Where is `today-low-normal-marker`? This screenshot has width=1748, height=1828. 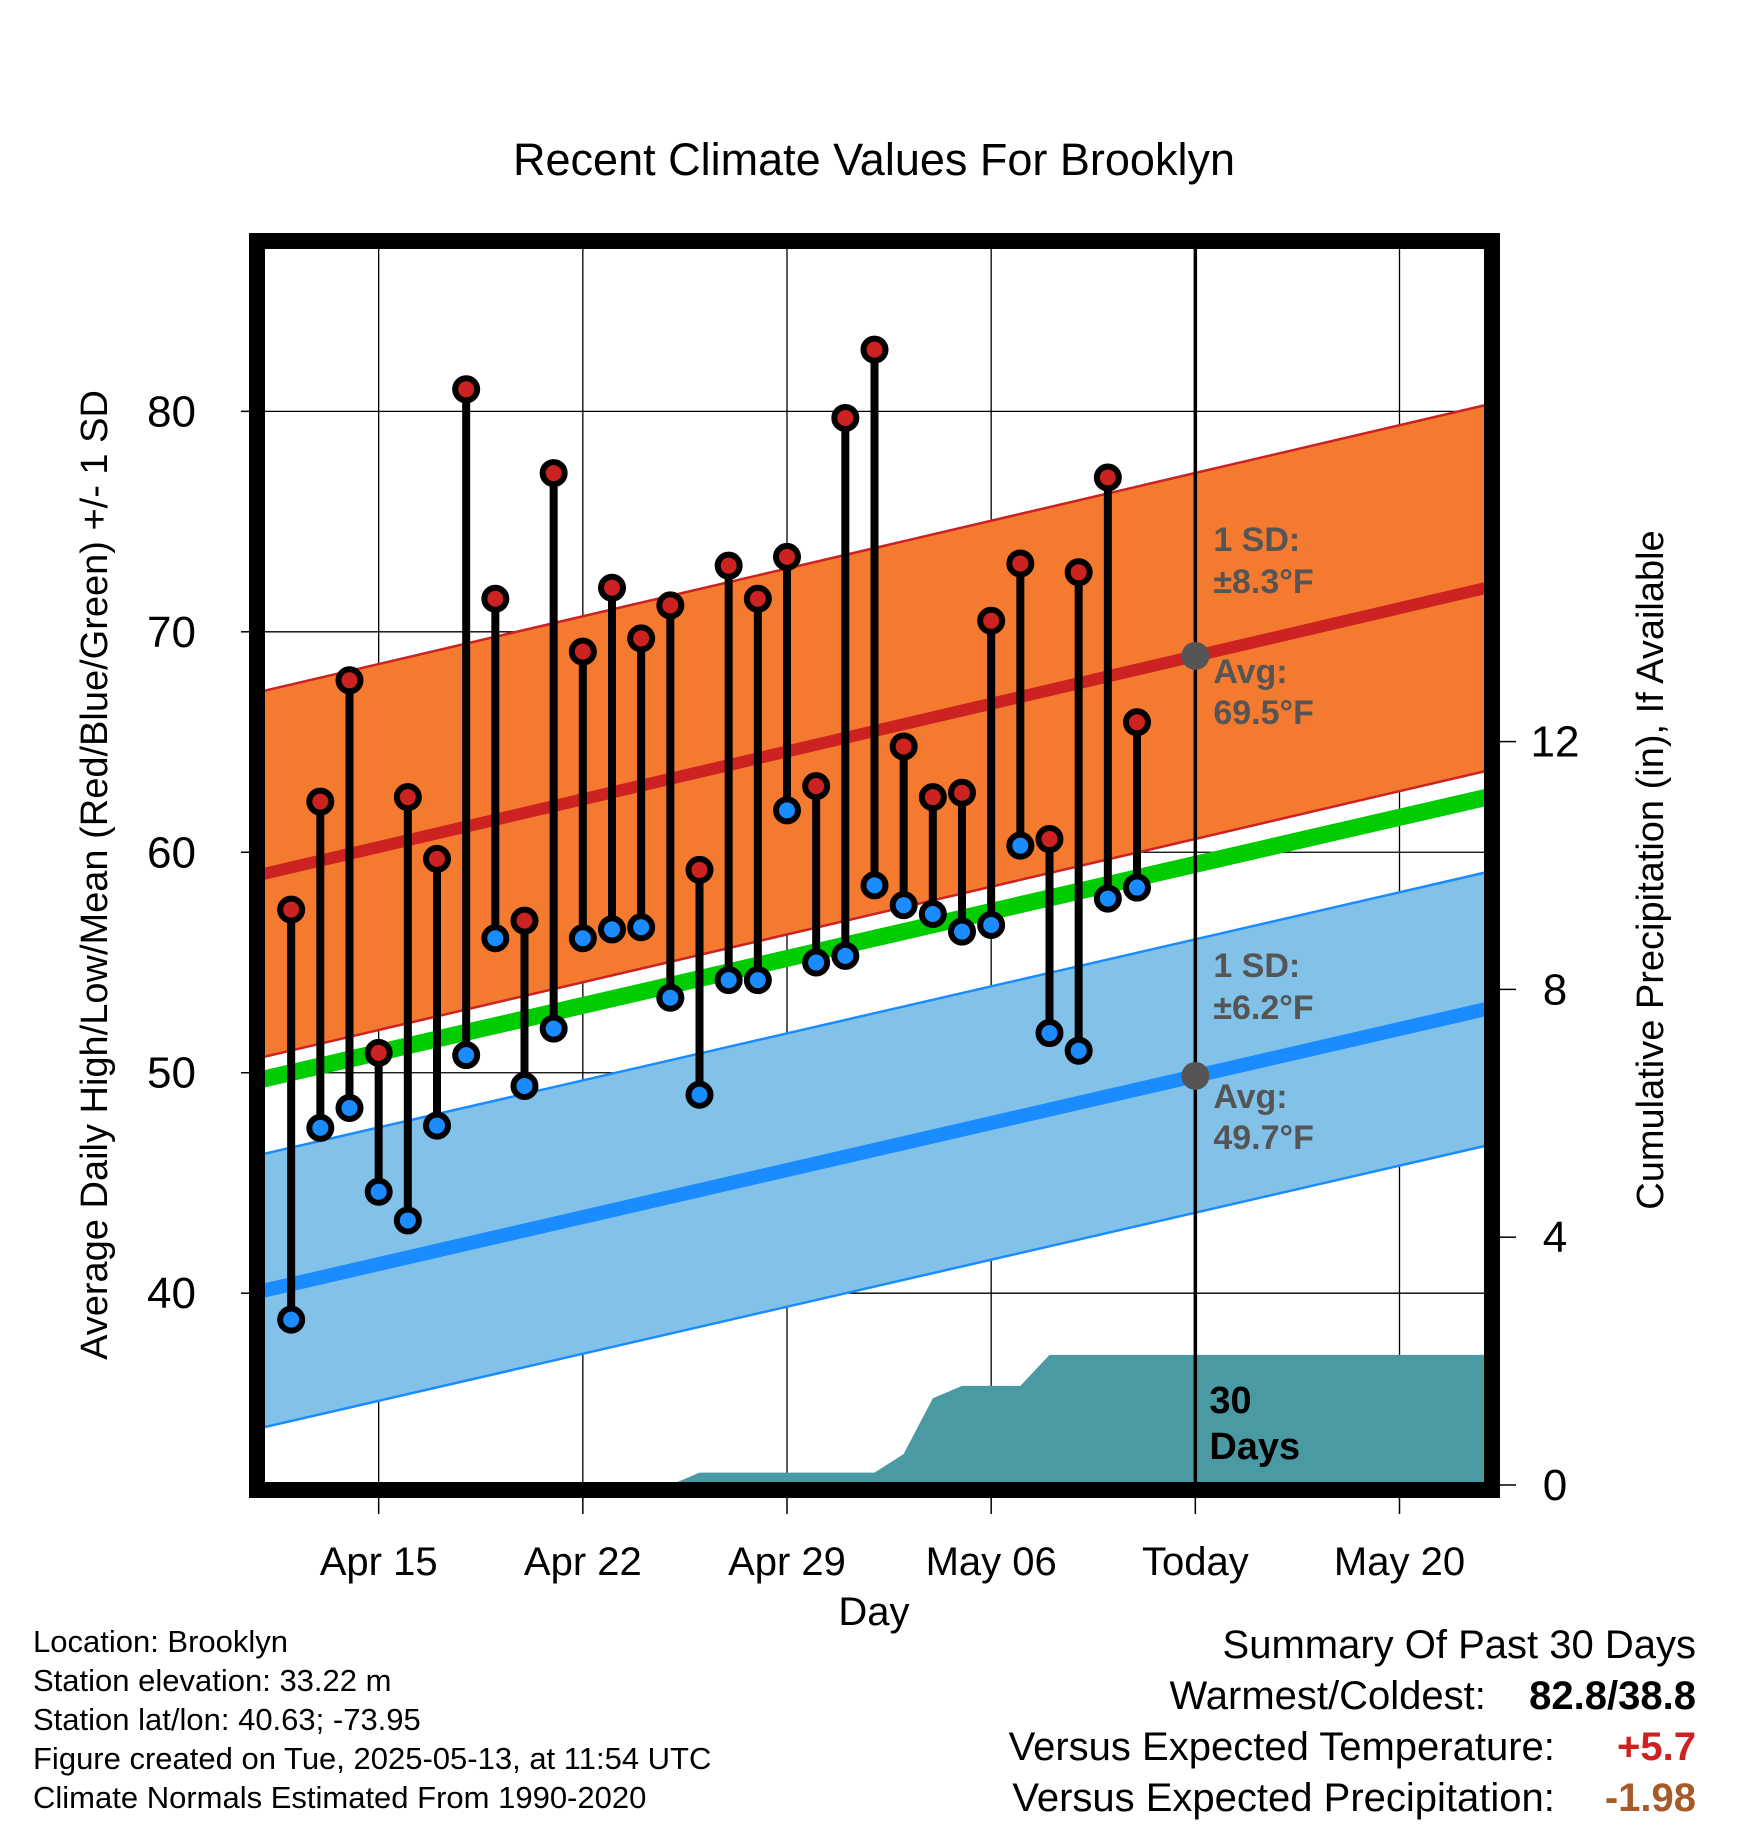
today-low-normal-marker is located at coordinates (1195, 1075).